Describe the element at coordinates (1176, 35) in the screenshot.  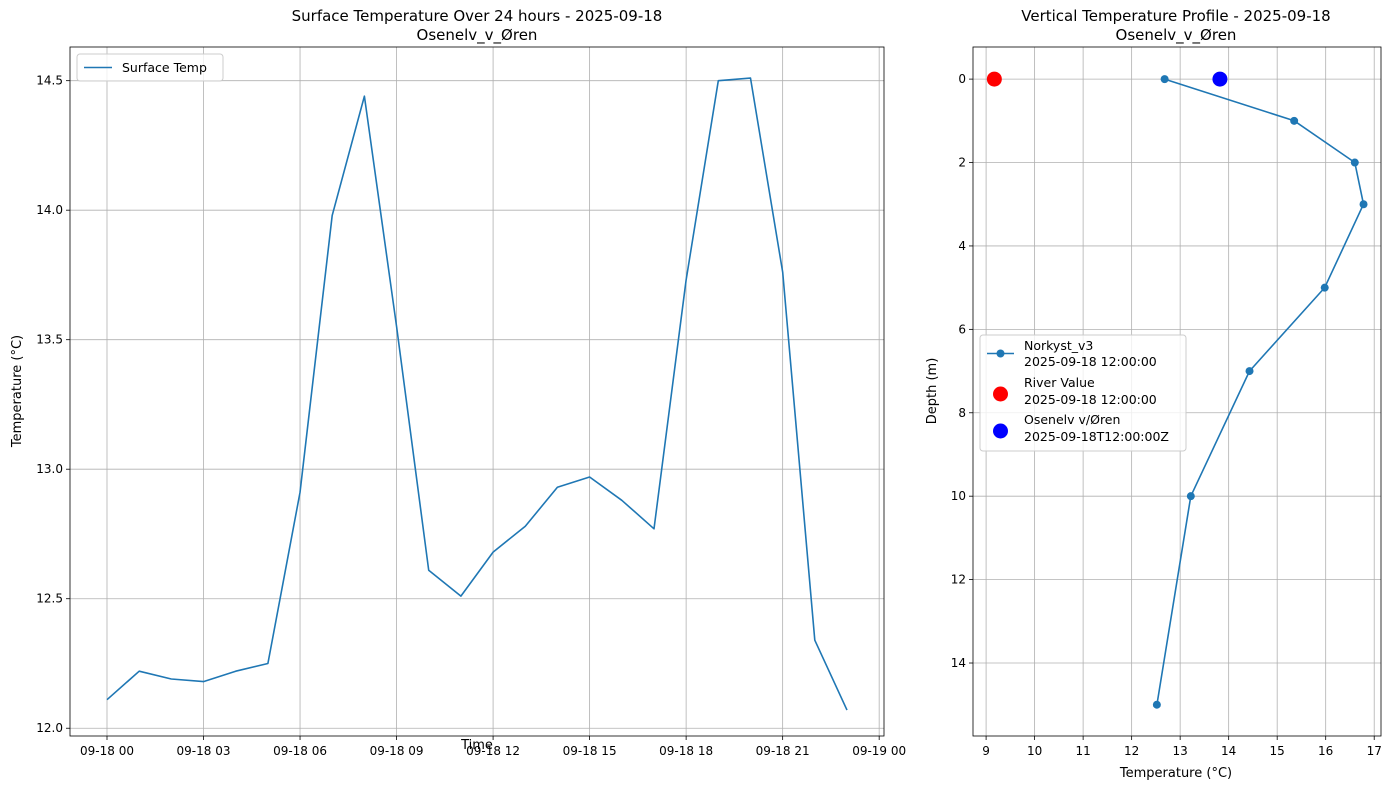
I see `chart2-title-line2: Osenelv_v_Øren` at that location.